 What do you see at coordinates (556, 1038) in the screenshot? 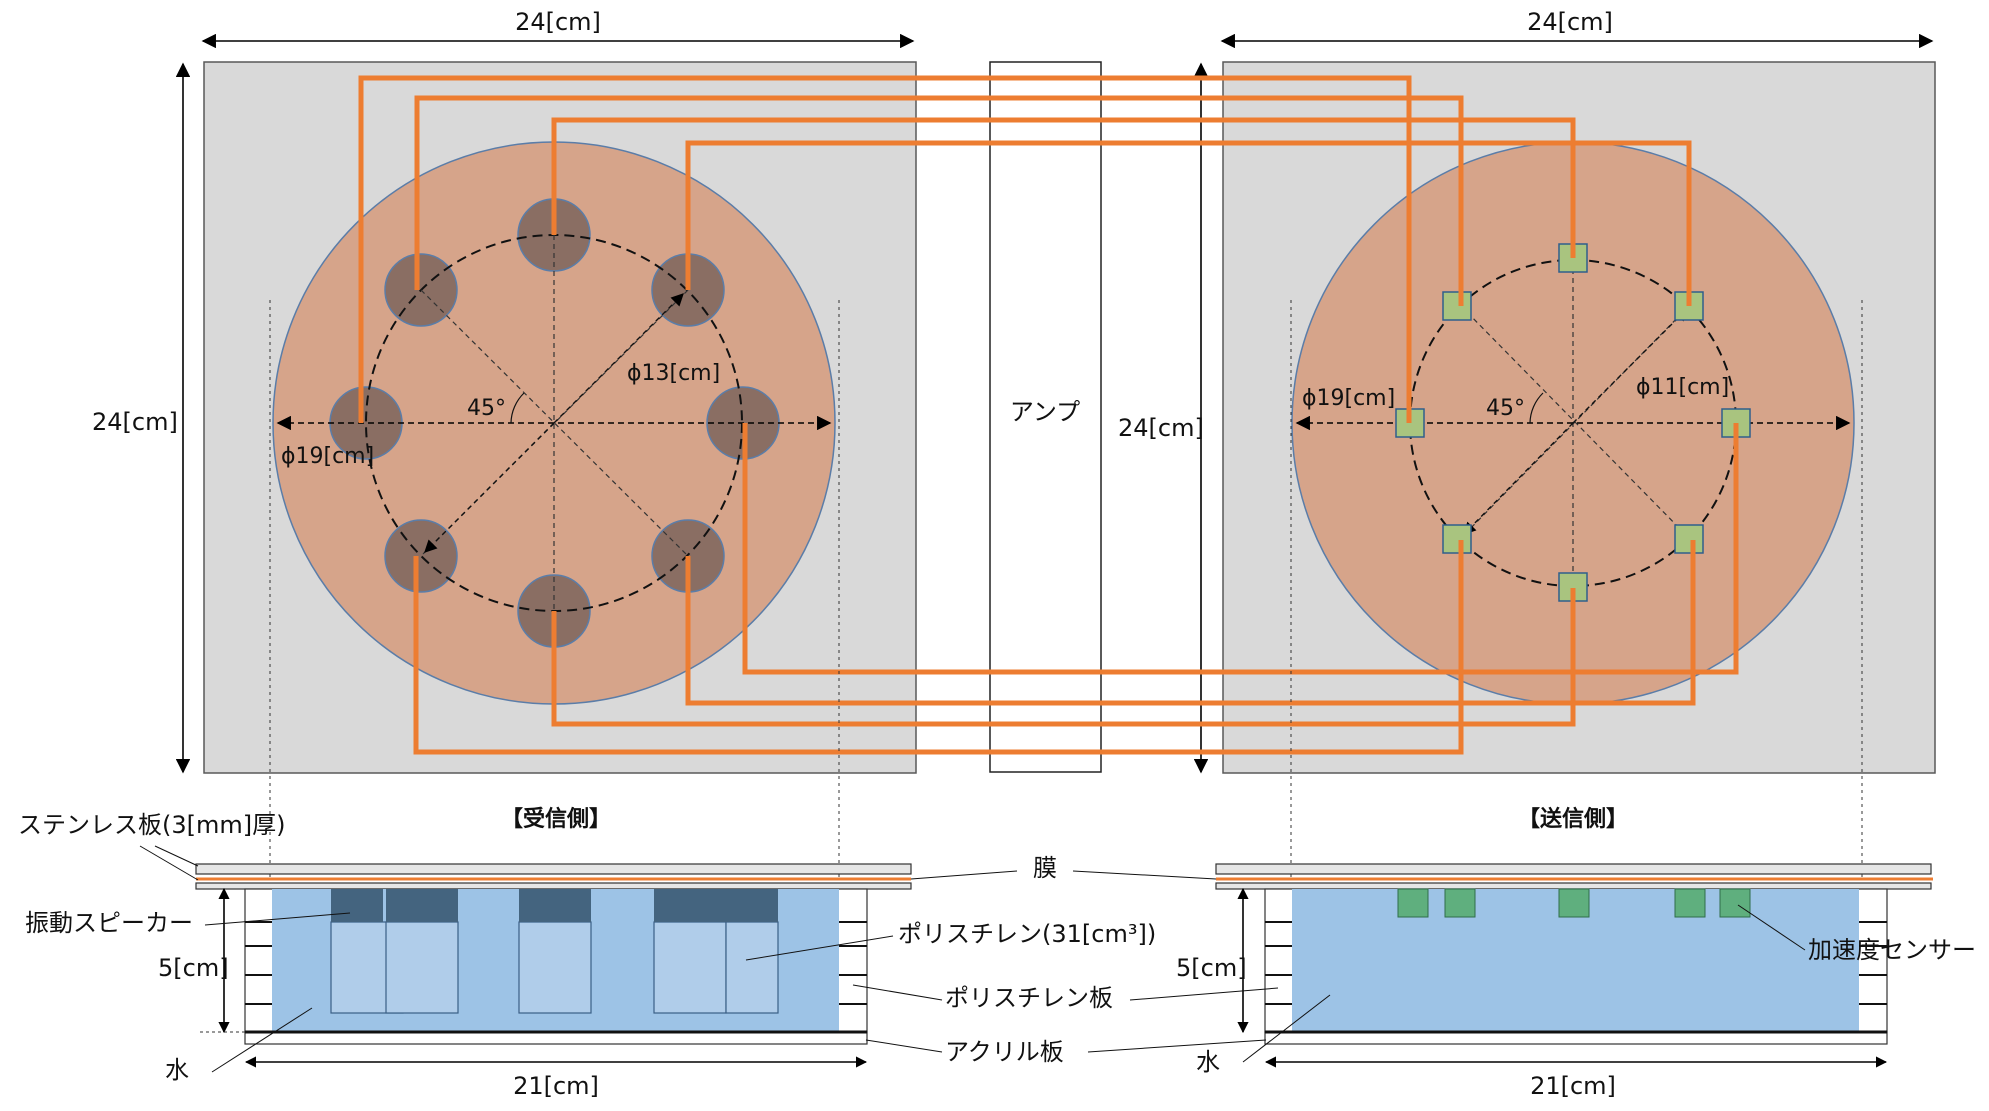
I see `receive-acrylic-section` at bounding box center [556, 1038].